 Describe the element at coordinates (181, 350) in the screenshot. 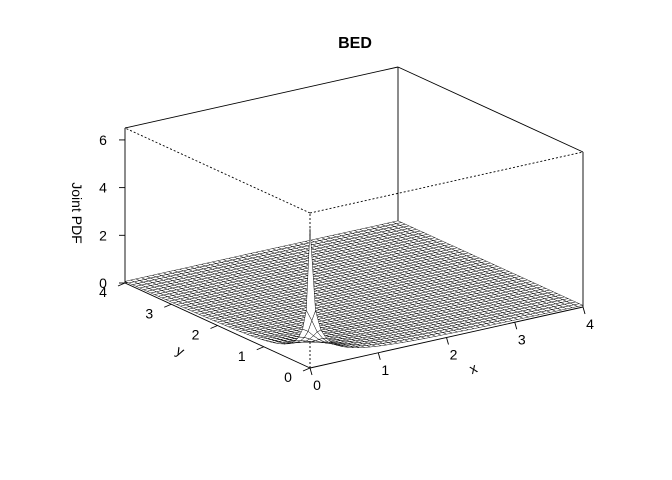

I see `y-axis-label: y` at that location.